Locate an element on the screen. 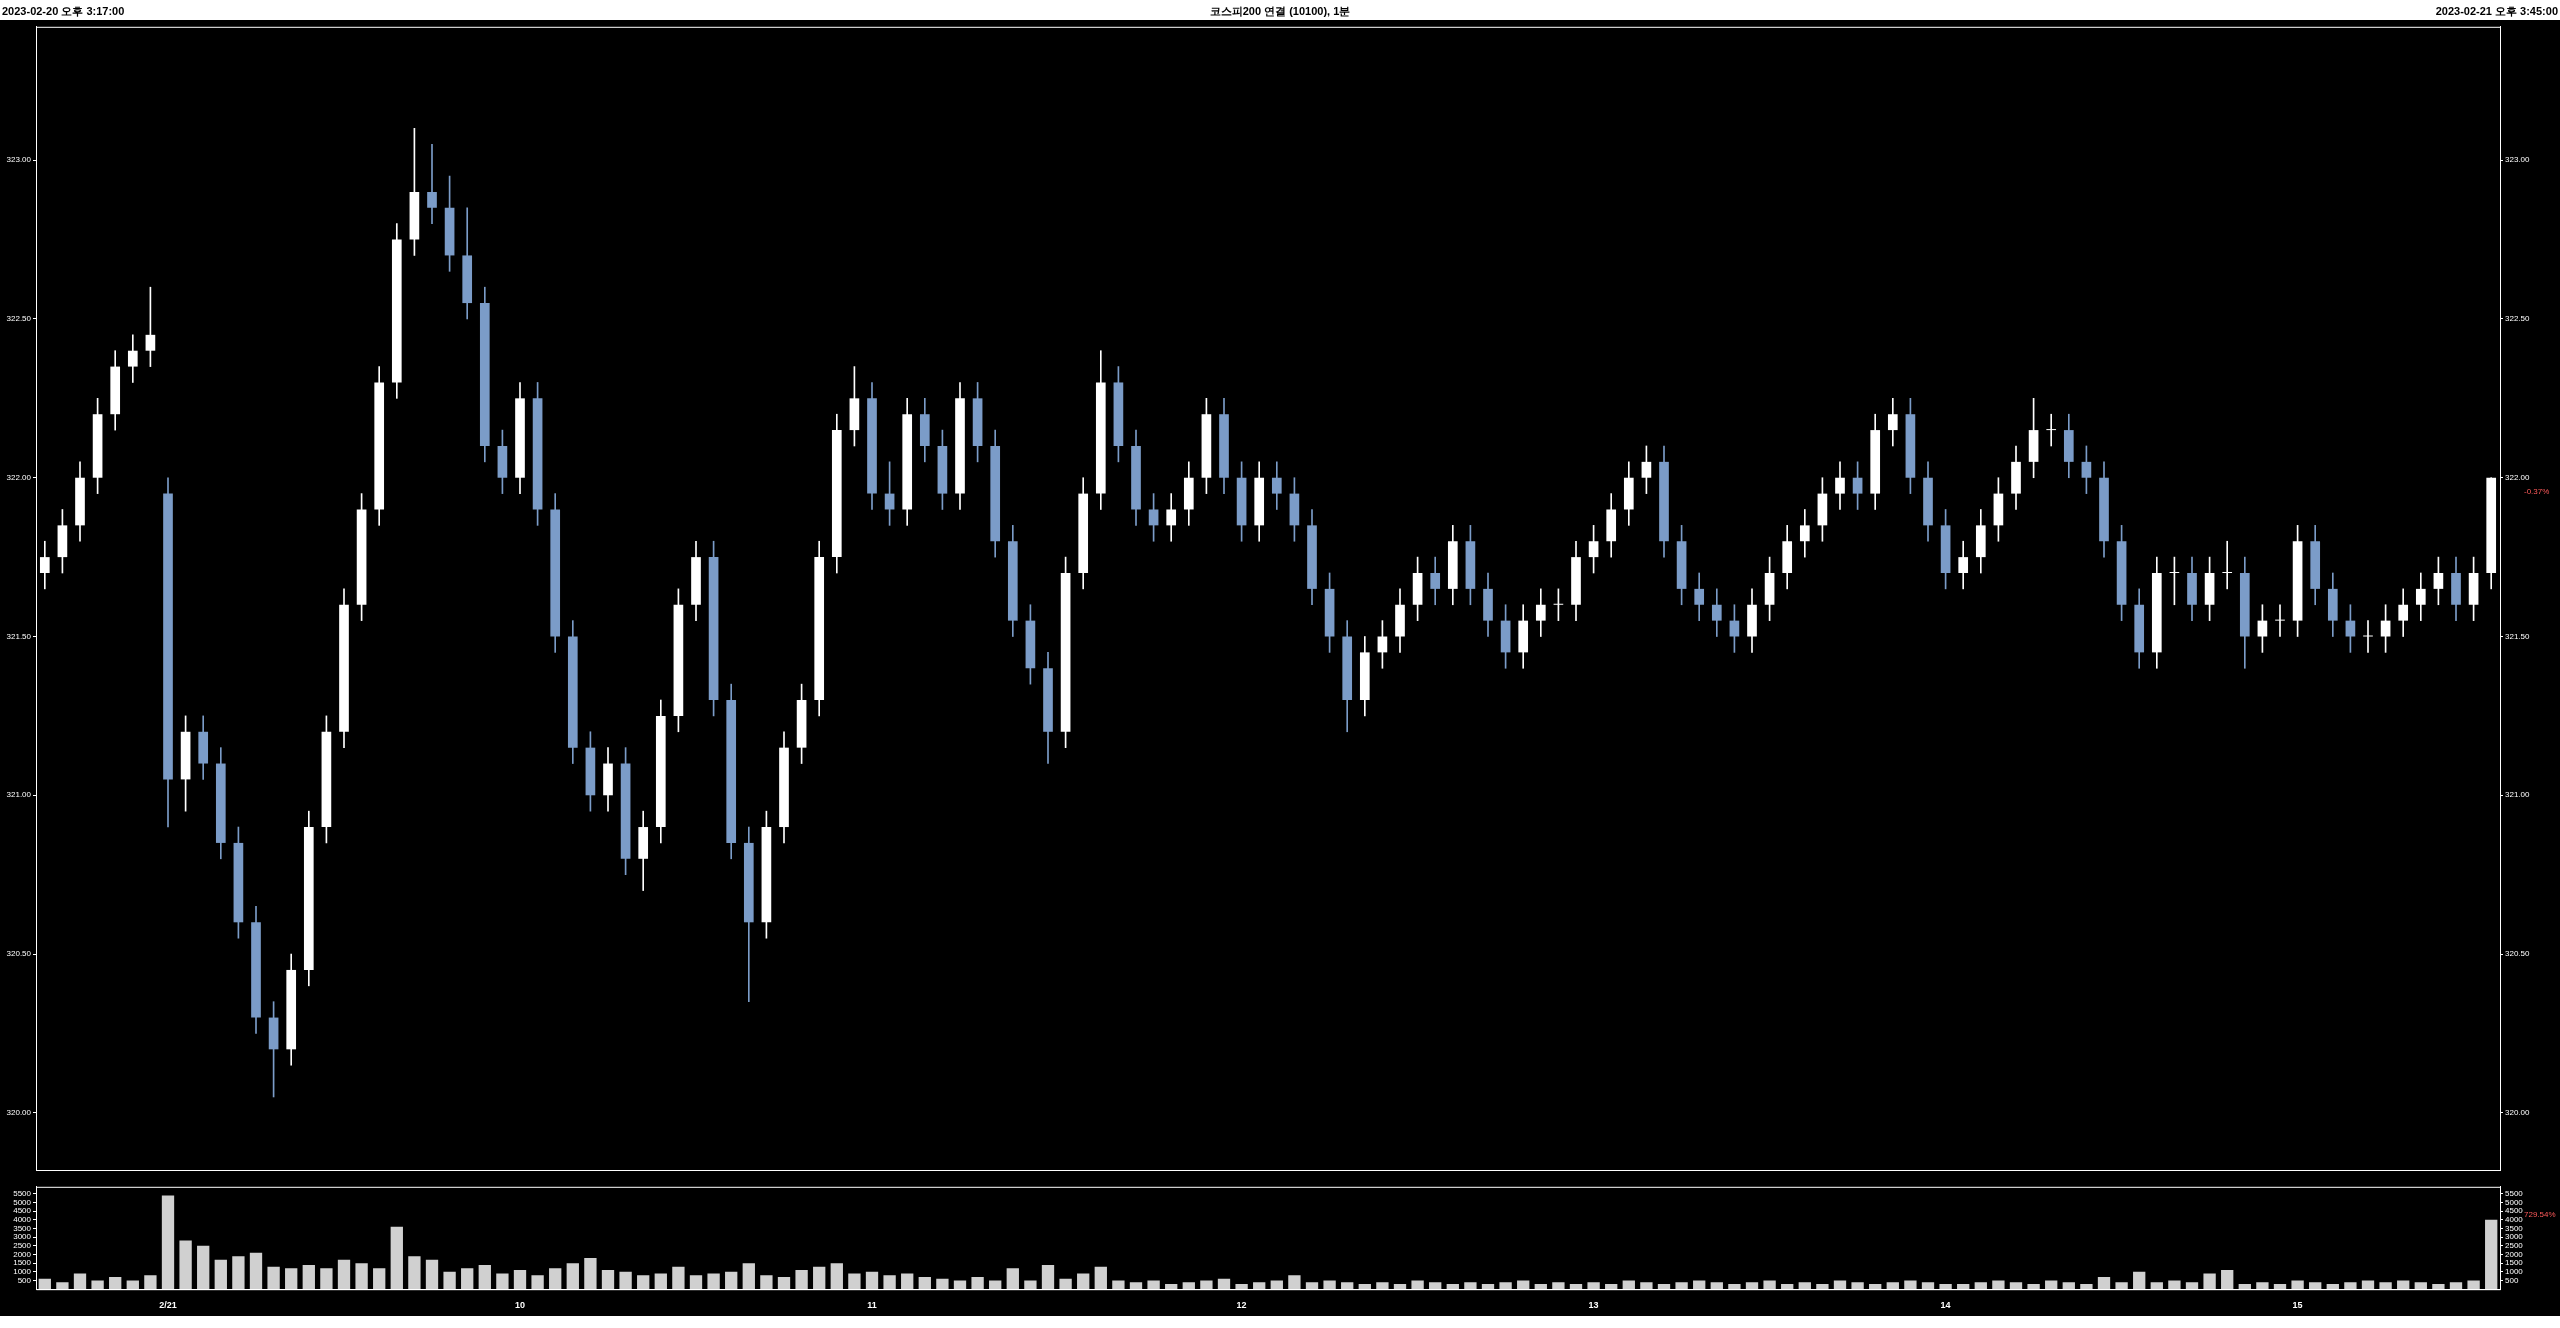 The height and width of the screenshot is (1328, 2560). y2-tick-label: 2000 is located at coordinates (2514, 1254).